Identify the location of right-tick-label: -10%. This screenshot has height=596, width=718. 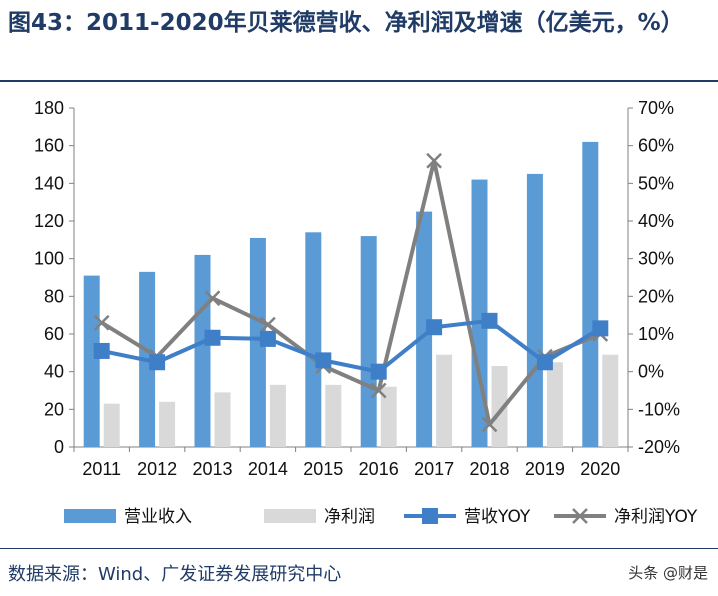
(659, 409).